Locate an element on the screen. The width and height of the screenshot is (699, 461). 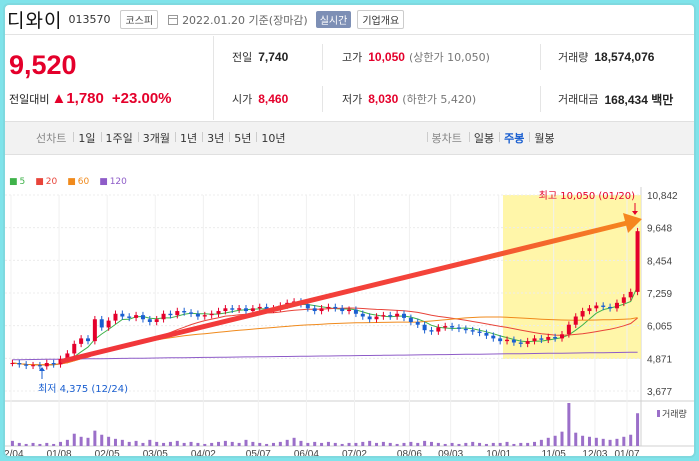
tab-1w: 1주일 is located at coordinates (119, 138).